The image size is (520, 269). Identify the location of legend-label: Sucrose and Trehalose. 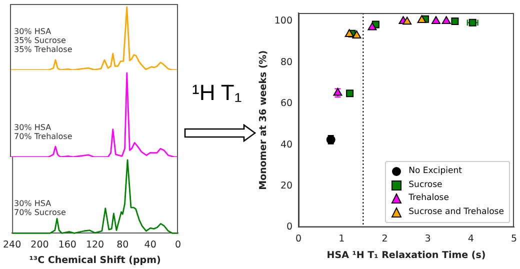
(456, 212).